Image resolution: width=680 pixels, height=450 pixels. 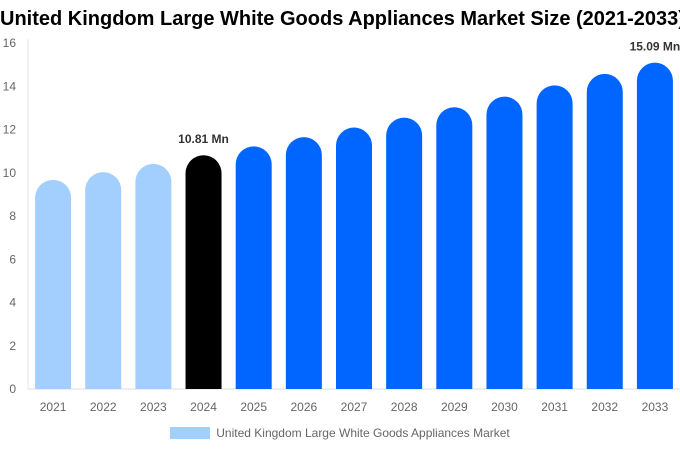 I want to click on x-tick-label: 2022, so click(x=103, y=407).